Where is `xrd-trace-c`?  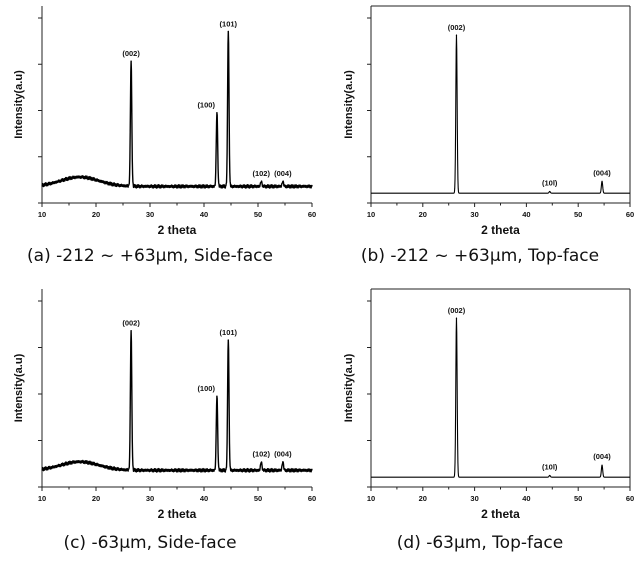
xrd-trace-c is located at coordinates (177, 401).